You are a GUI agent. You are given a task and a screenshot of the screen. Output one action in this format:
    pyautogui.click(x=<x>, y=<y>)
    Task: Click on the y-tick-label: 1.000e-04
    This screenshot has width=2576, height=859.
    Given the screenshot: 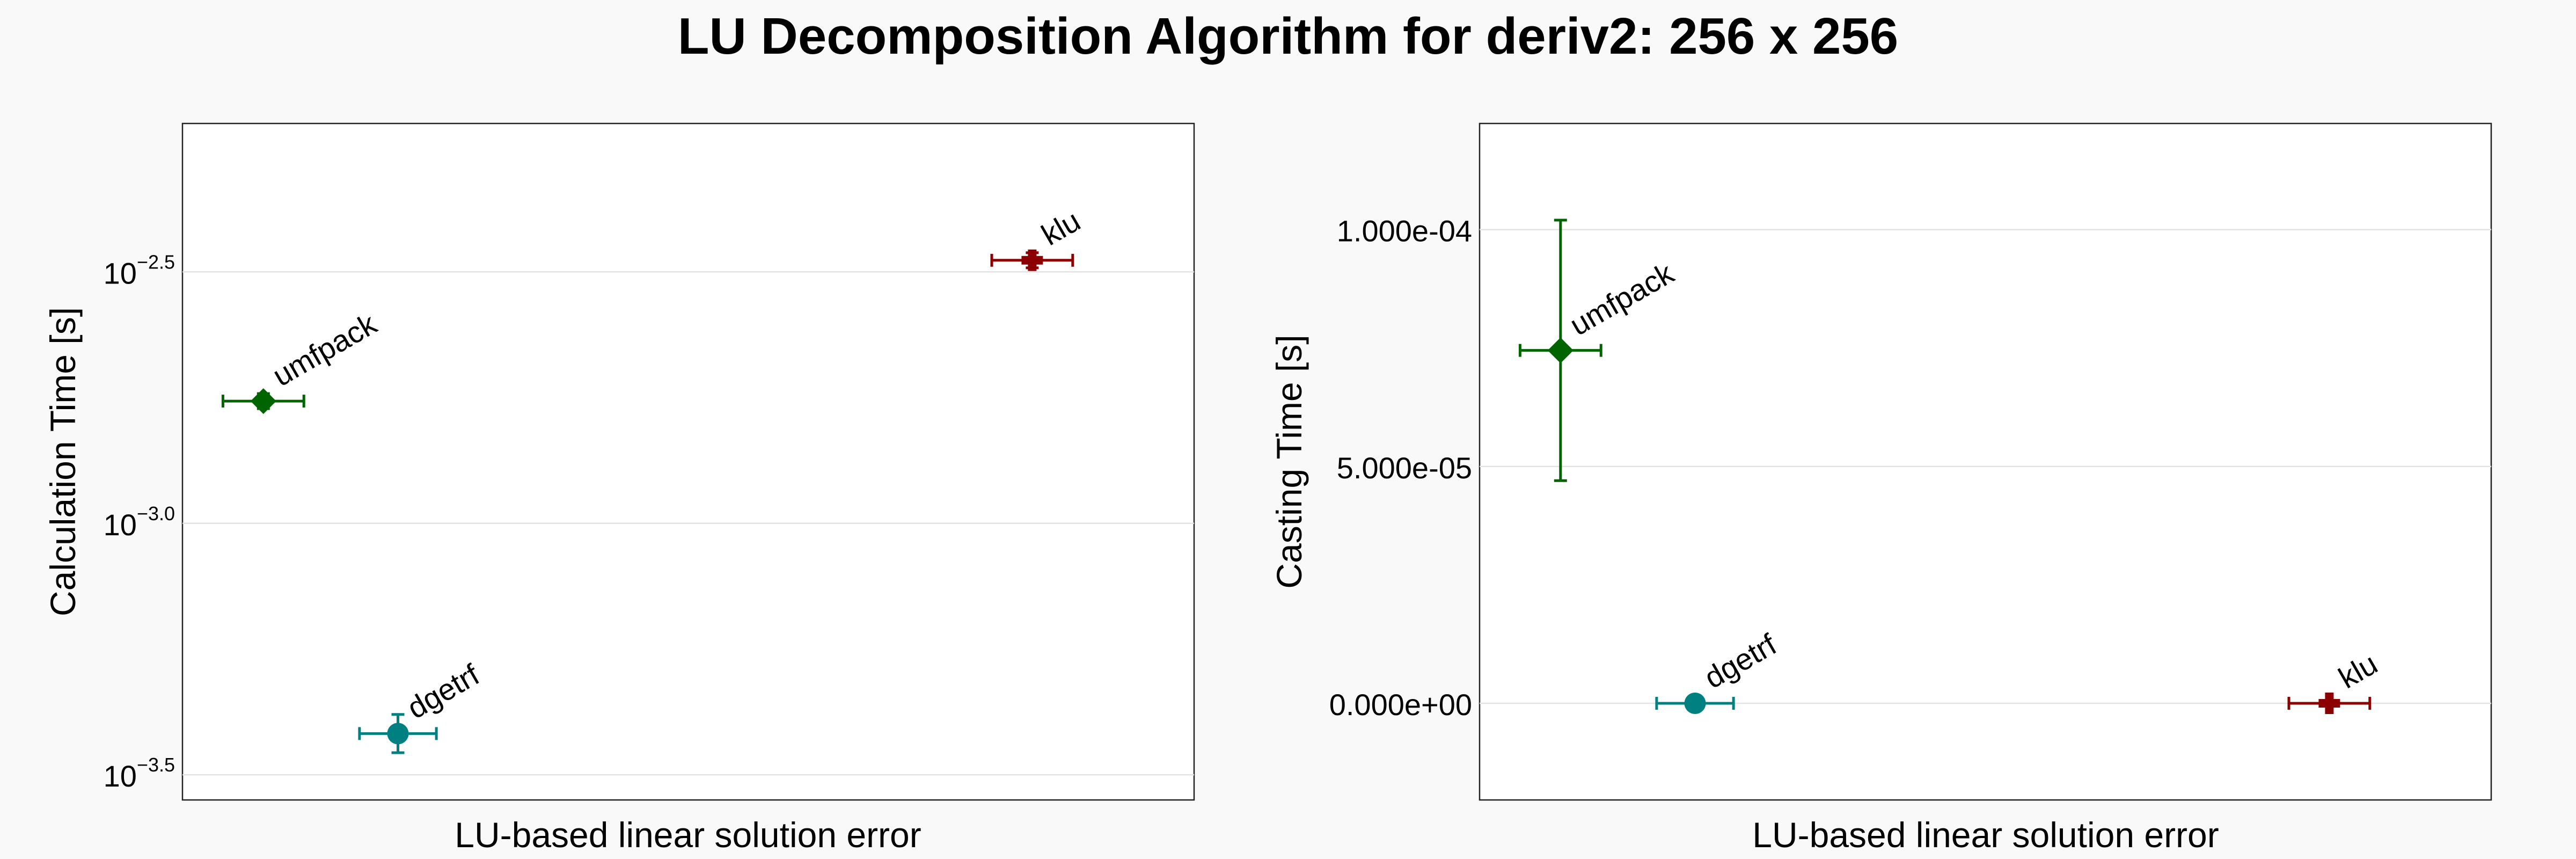 What is the action you would take?
    pyautogui.click(x=1404, y=231)
    